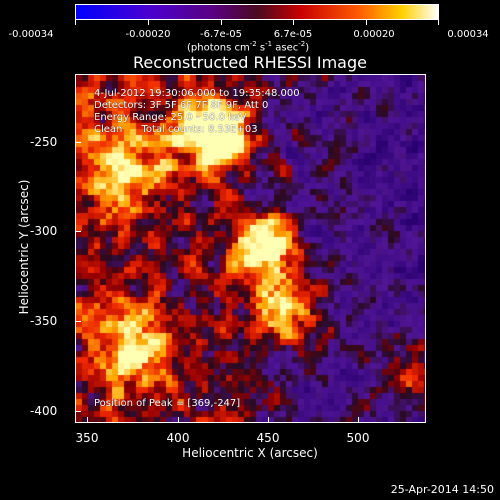 The width and height of the screenshot is (500, 500). Describe the element at coordinates (374, 34) in the screenshot. I see `colorbar-tick-label: 0.00020` at that location.